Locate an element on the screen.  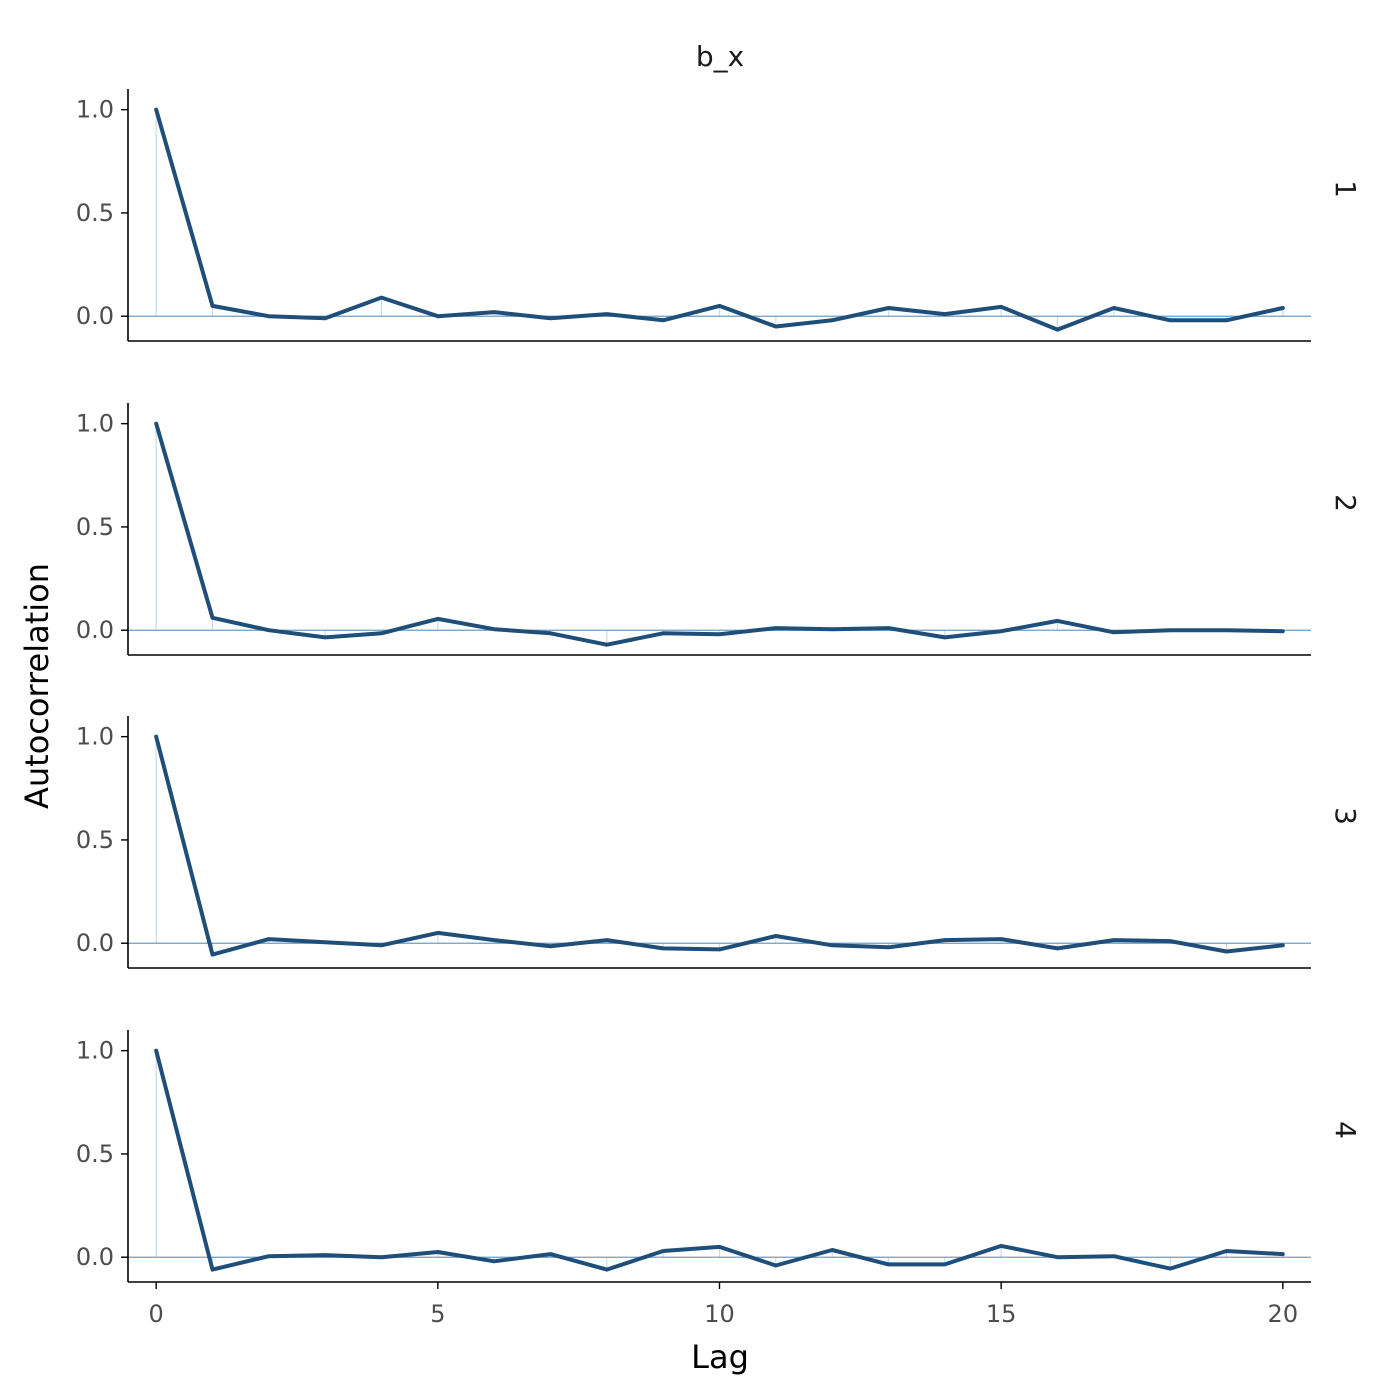
x-tick-label: 10 is located at coordinates (719, 1314).